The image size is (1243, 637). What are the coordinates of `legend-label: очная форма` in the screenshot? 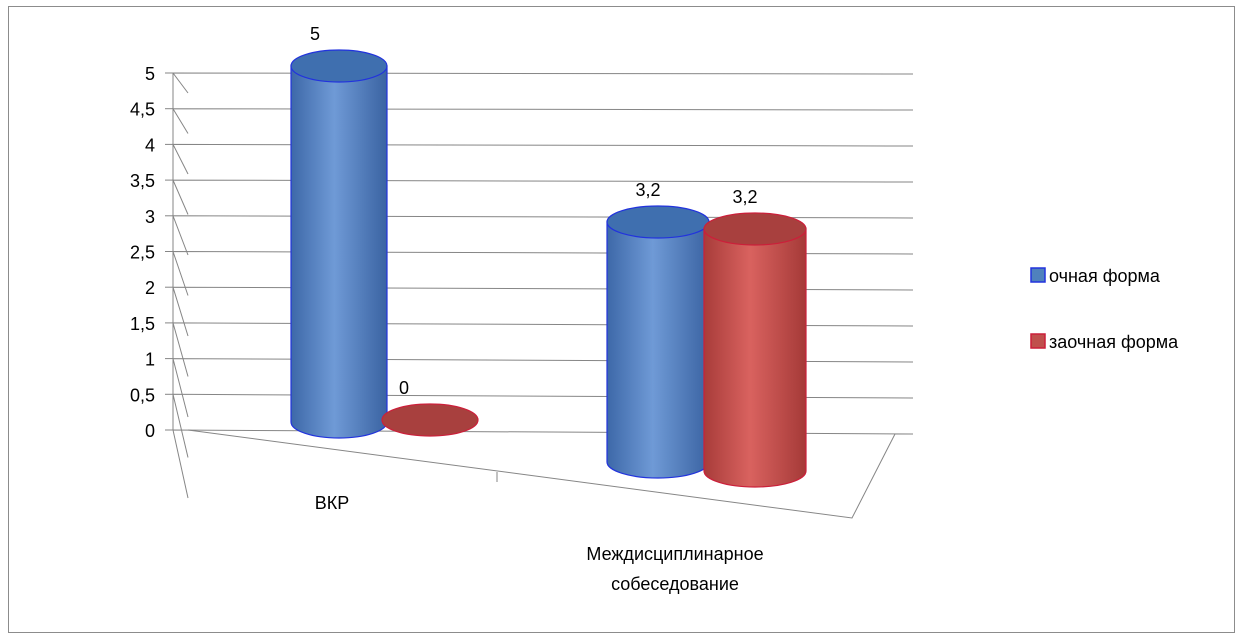 It's located at (1105, 276).